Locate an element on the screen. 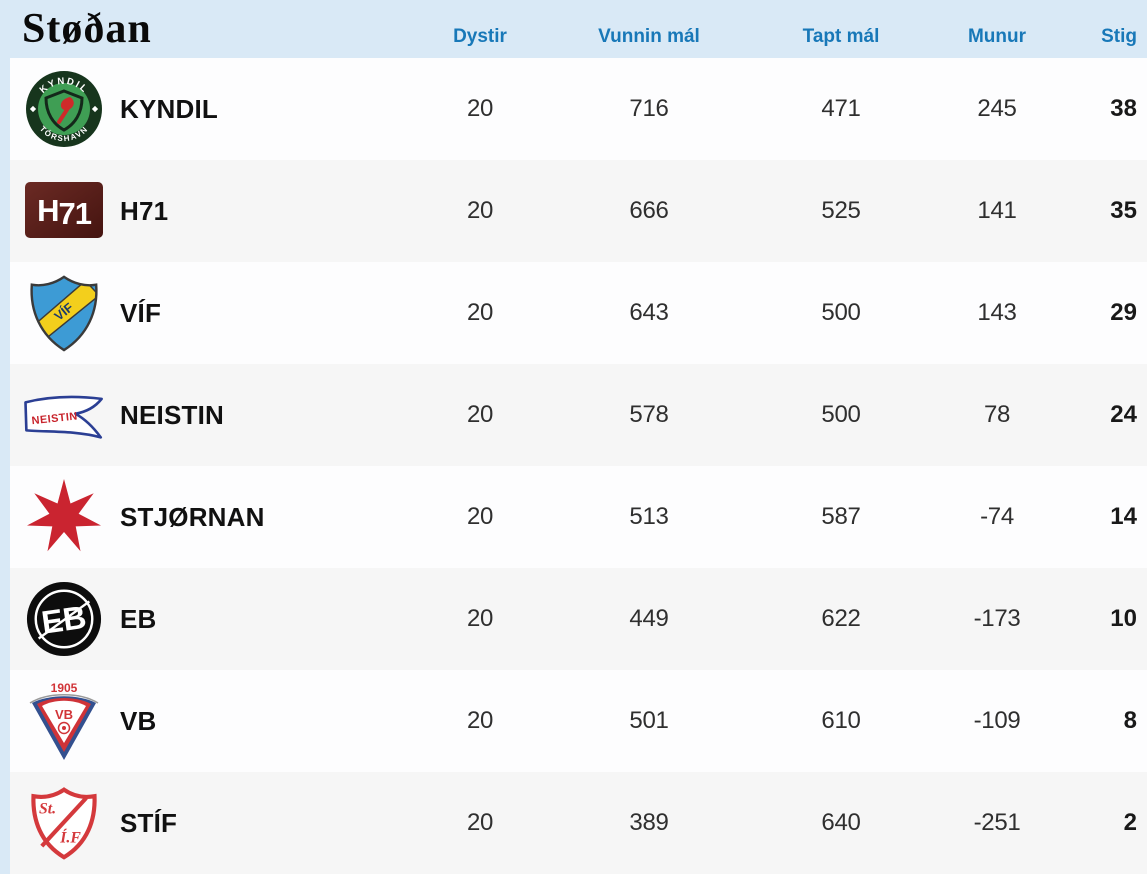 The width and height of the screenshot is (1147, 874). kyndil-crest-icon: KYNDIL TÓRSHAVN is located at coordinates (64, 109).